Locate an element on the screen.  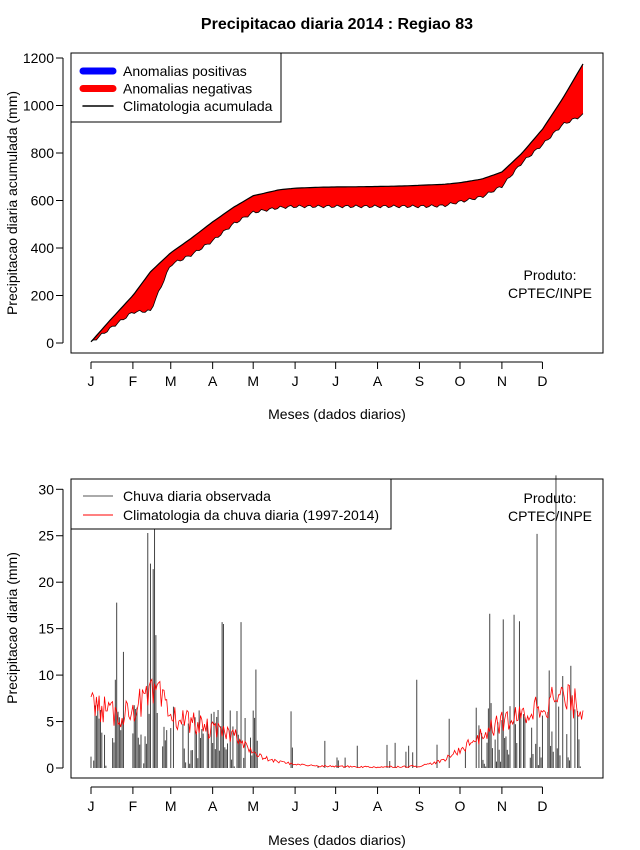
y-tick-label: 10 is located at coordinates (46, 675).